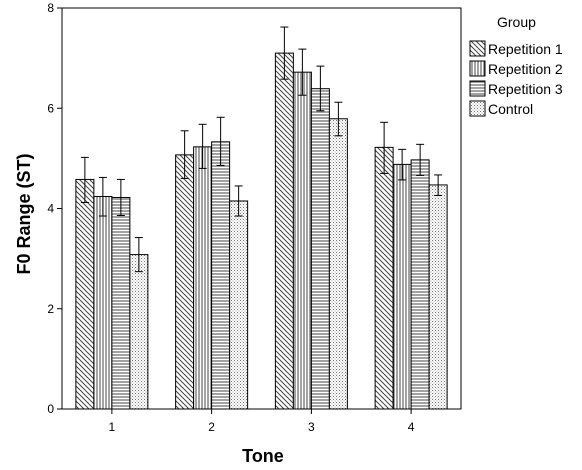 This screenshot has height=470, width=582. Describe the element at coordinates (311, 427) in the screenshot. I see `x-tick-label: 3` at that location.